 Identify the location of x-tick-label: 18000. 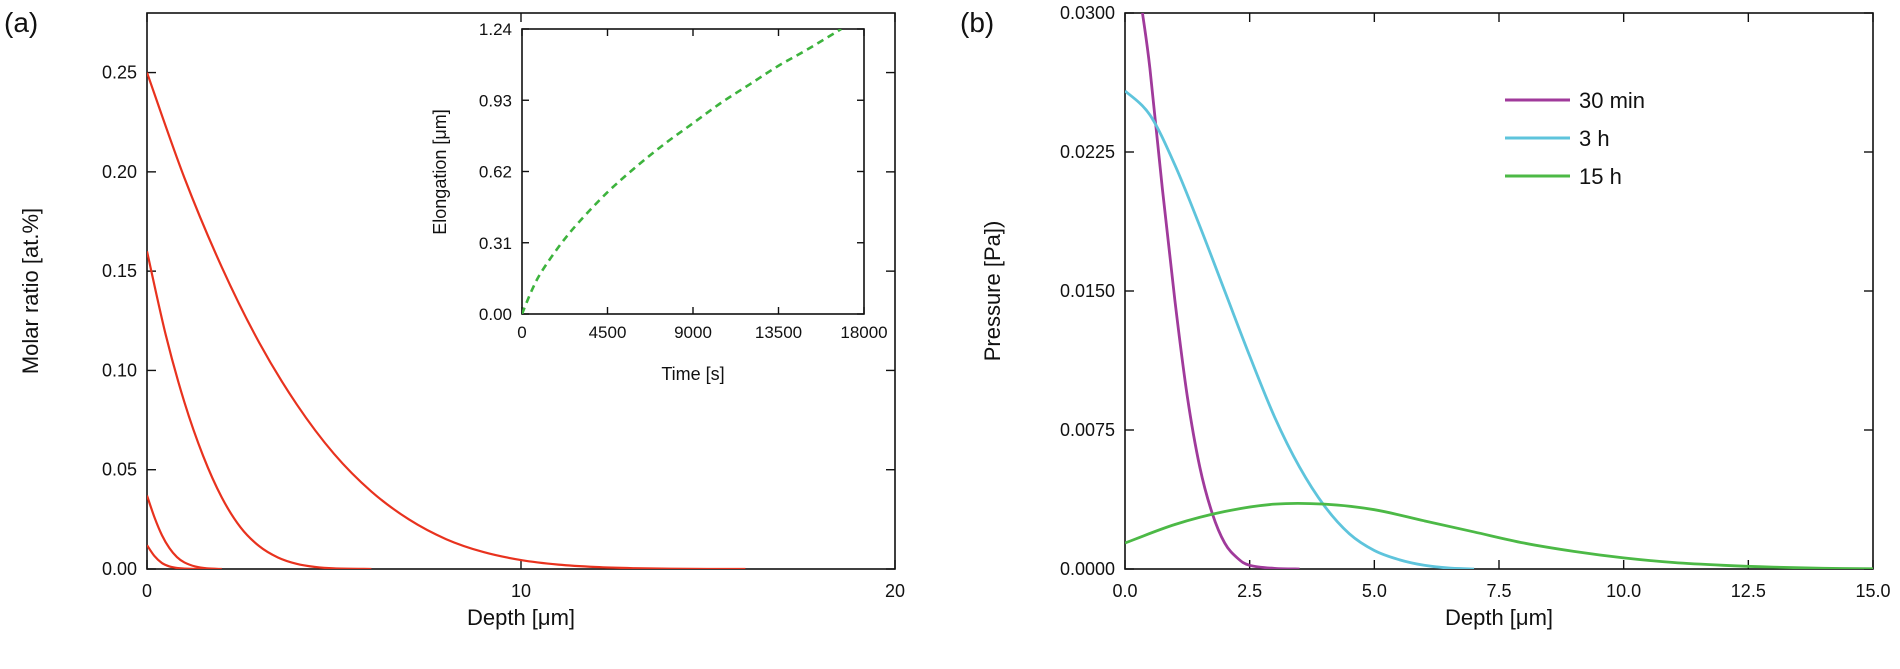
(863, 332).